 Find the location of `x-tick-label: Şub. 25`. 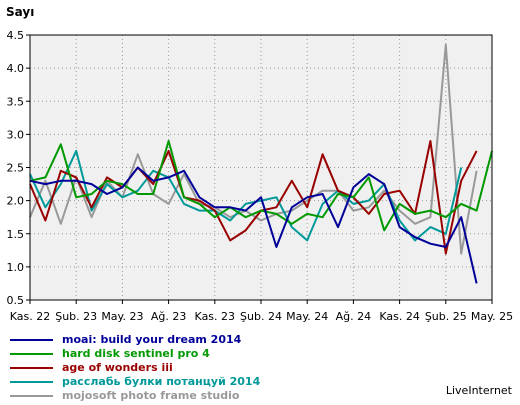

x-tick-label: Şub. 25 is located at coordinates (446, 316).